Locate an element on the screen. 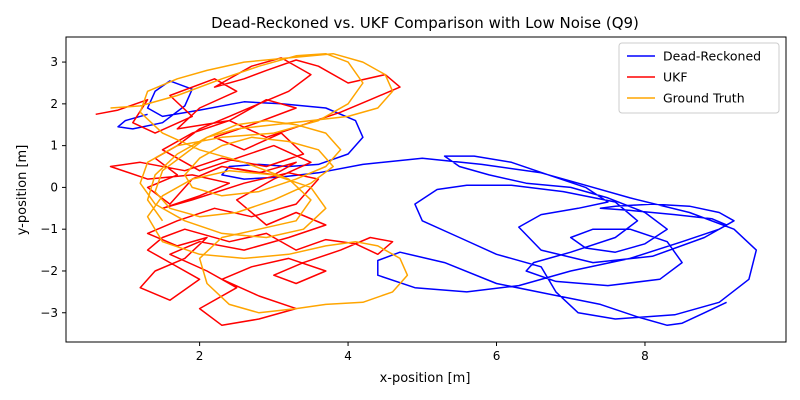  legend-box is located at coordinates (699, 78).